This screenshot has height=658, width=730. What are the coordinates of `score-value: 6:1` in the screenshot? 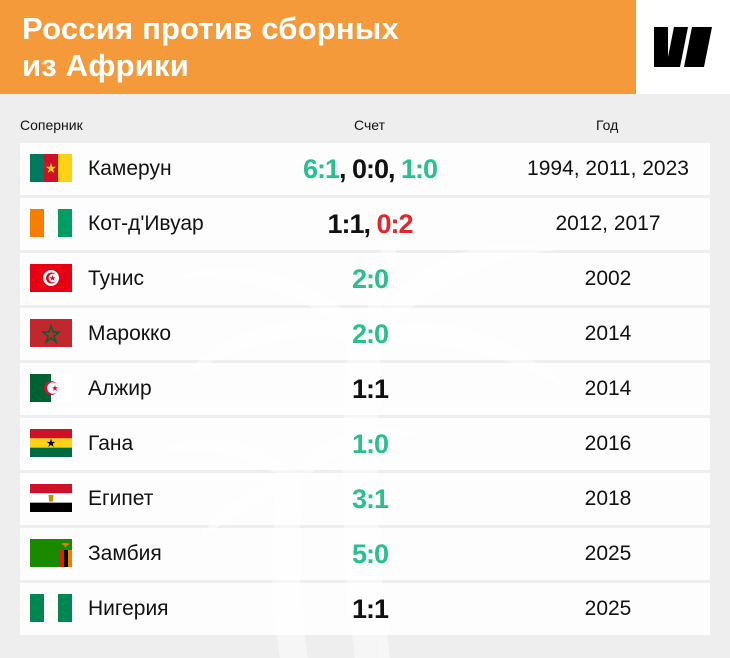 It's located at (321, 169).